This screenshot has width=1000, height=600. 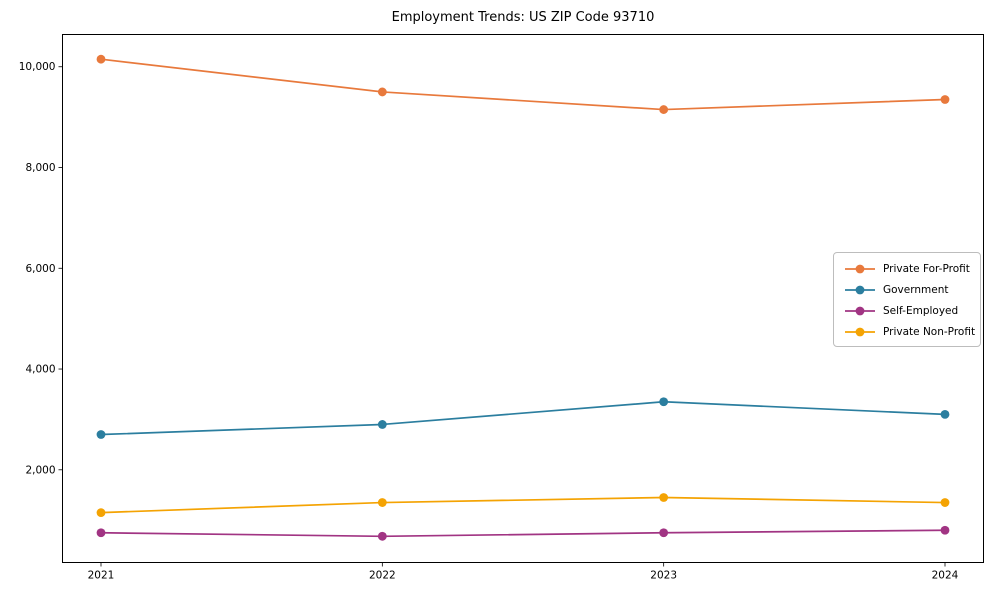 What do you see at coordinates (926, 268) in the screenshot?
I see `legend-label: Private For-Profit` at bounding box center [926, 268].